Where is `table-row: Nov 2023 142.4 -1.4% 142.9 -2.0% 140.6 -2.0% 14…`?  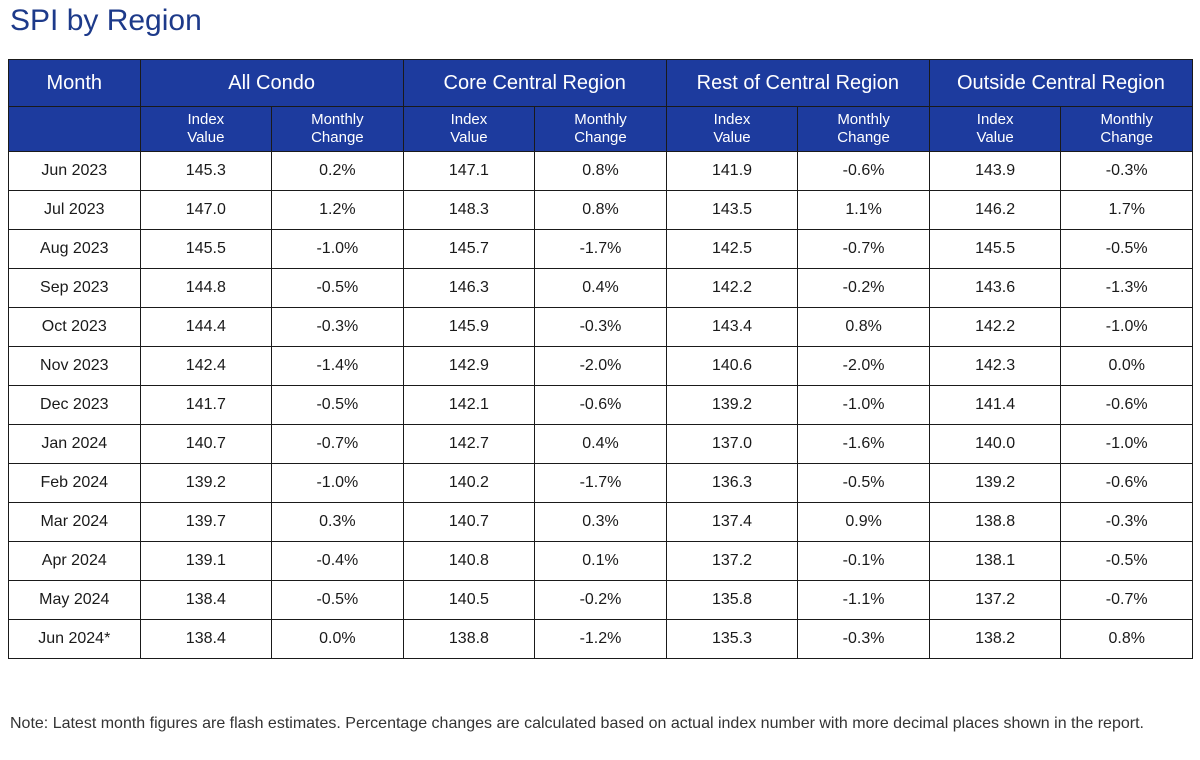 table-row: Nov 2023 142.4 -1.4% 142.9 -2.0% 140.6 -2.0% 14… is located at coordinates (600, 366).